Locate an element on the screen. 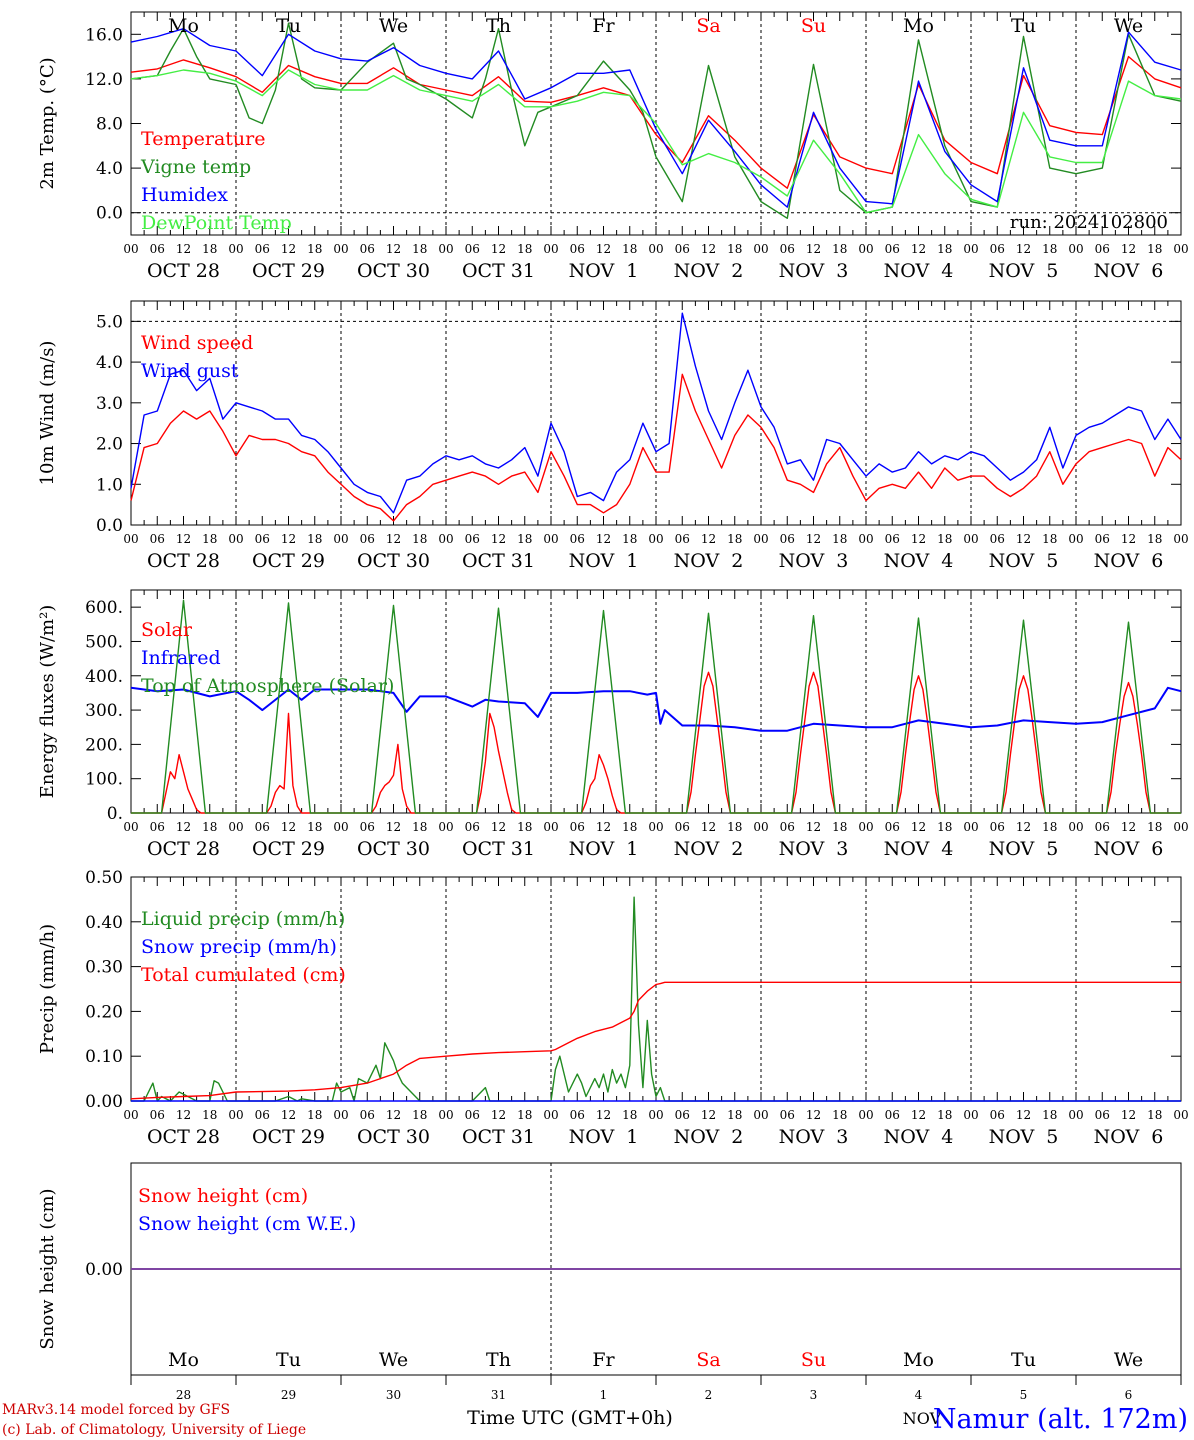  y-tick-label: 0.0 is located at coordinates (109, 526).